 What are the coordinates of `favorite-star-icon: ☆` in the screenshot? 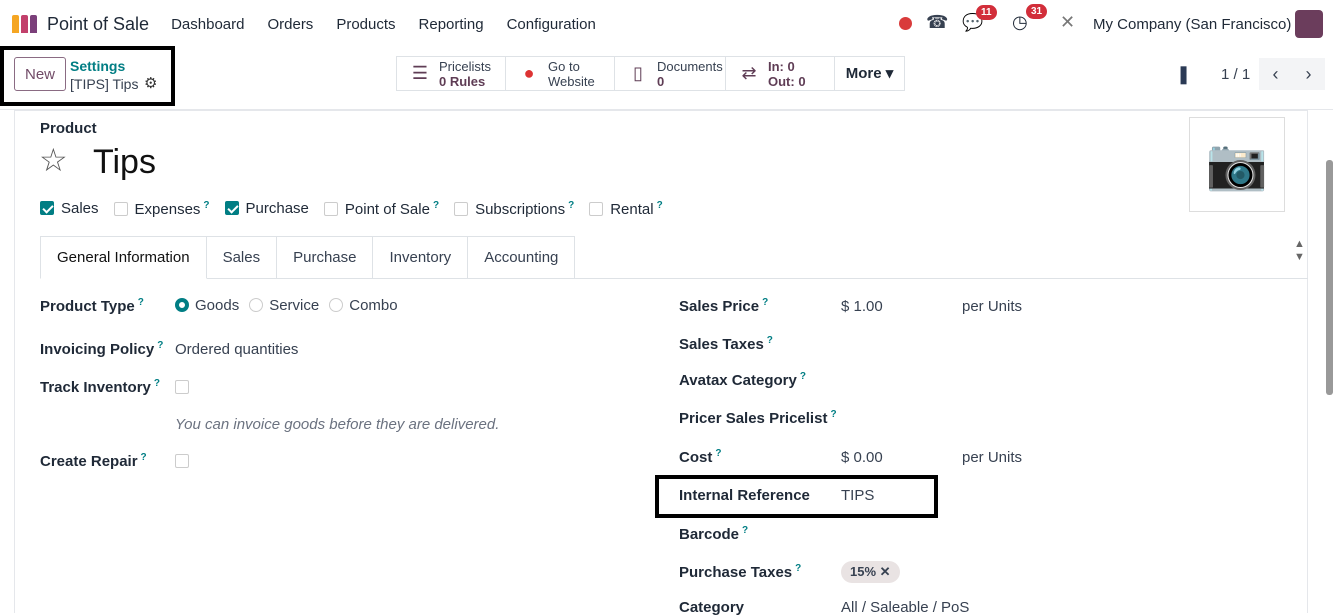 It's located at (53, 160).